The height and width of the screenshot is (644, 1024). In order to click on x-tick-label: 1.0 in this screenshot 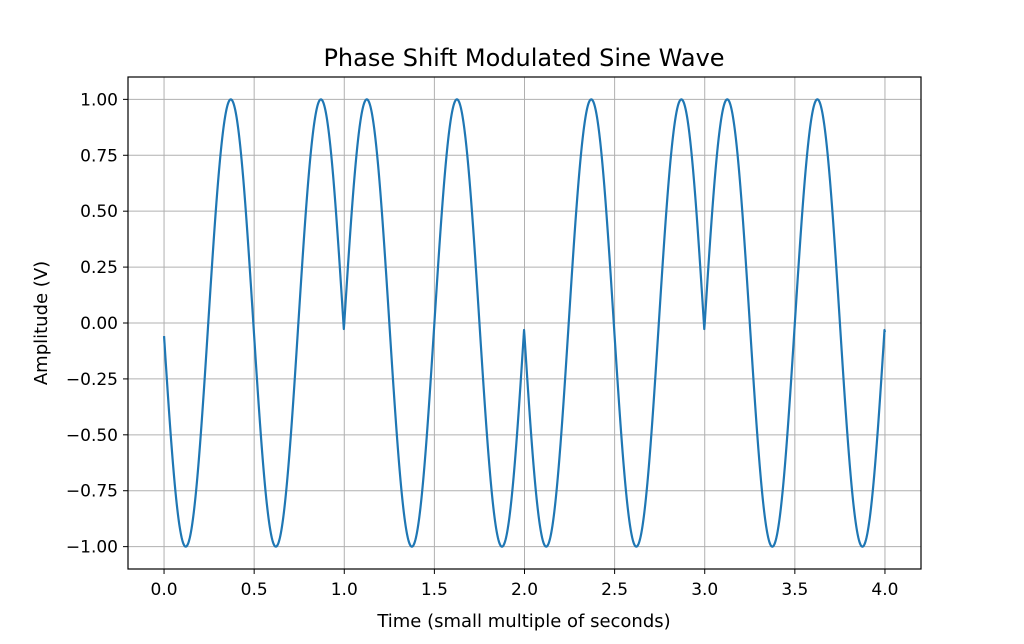, I will do `click(344, 590)`.